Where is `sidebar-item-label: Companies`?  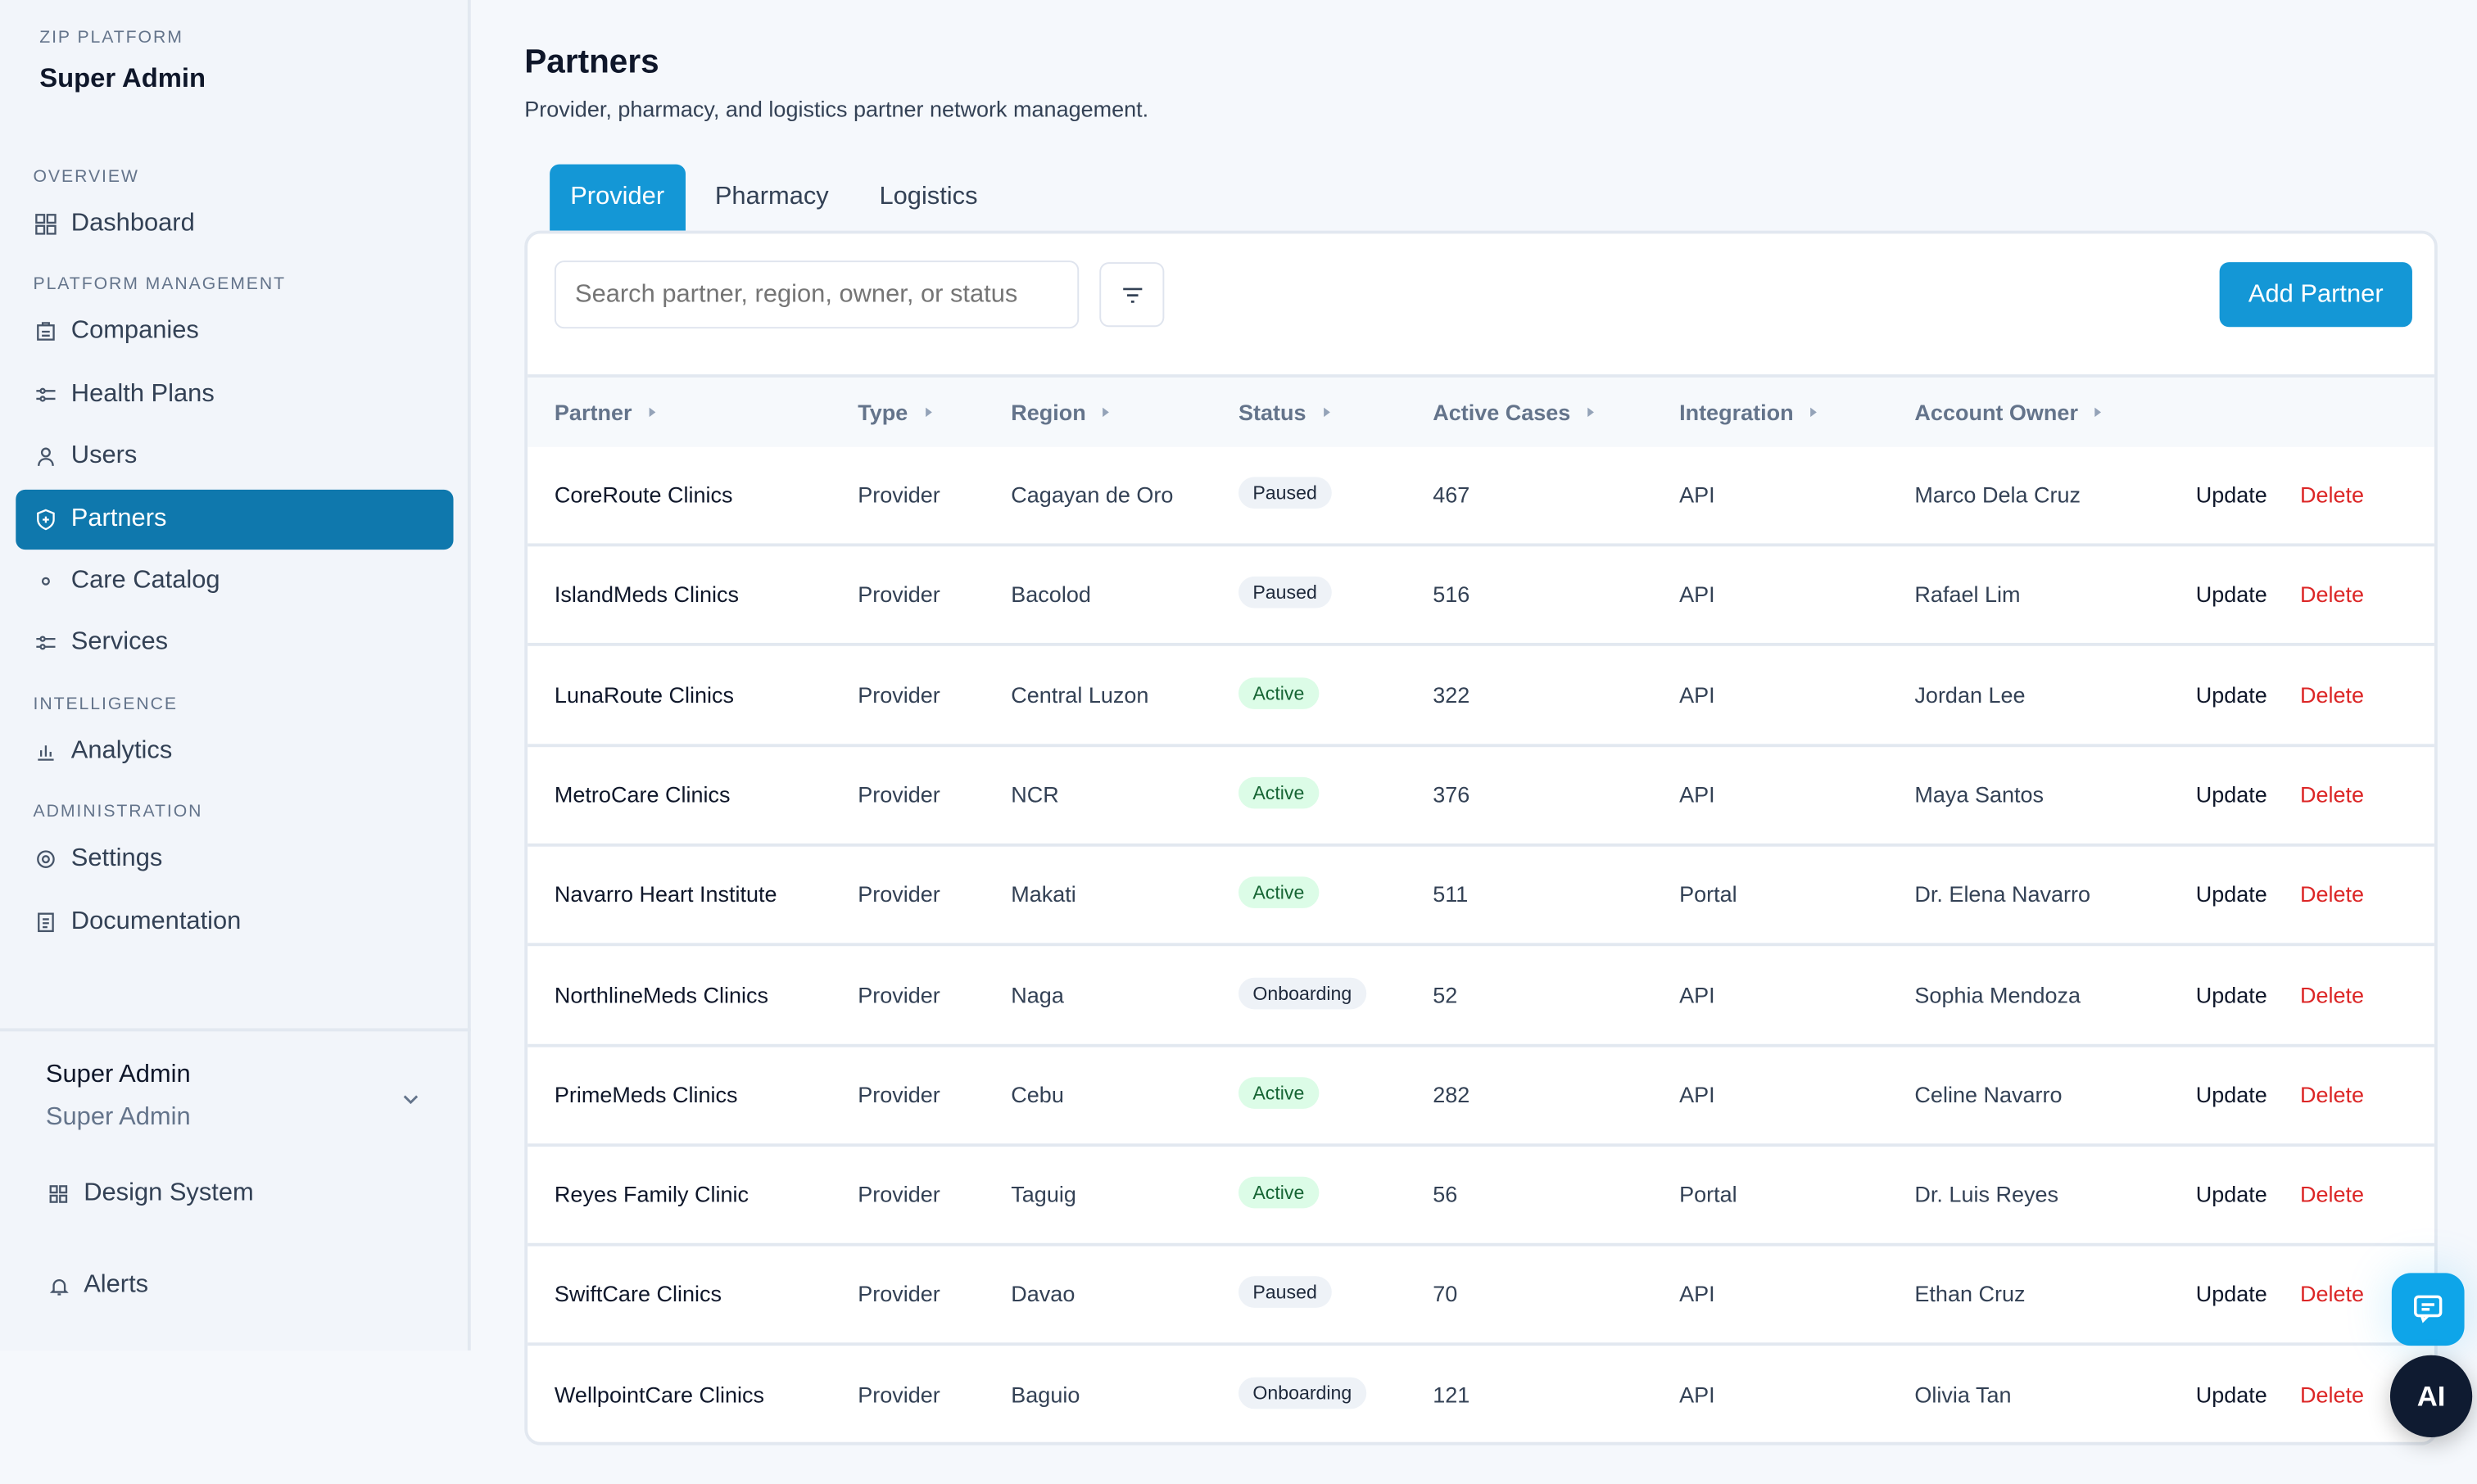
sidebar-item-label: Companies is located at coordinates (134, 332).